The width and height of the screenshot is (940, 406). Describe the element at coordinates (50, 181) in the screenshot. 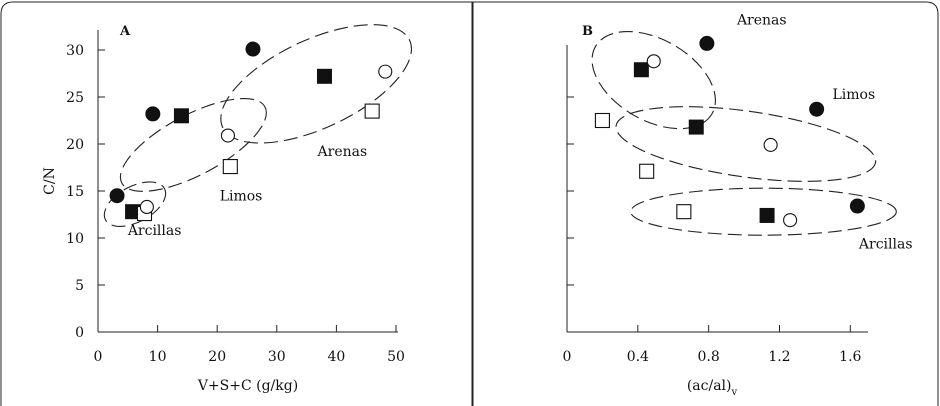

I see `panel-a-y-axis-title: C/N` at that location.